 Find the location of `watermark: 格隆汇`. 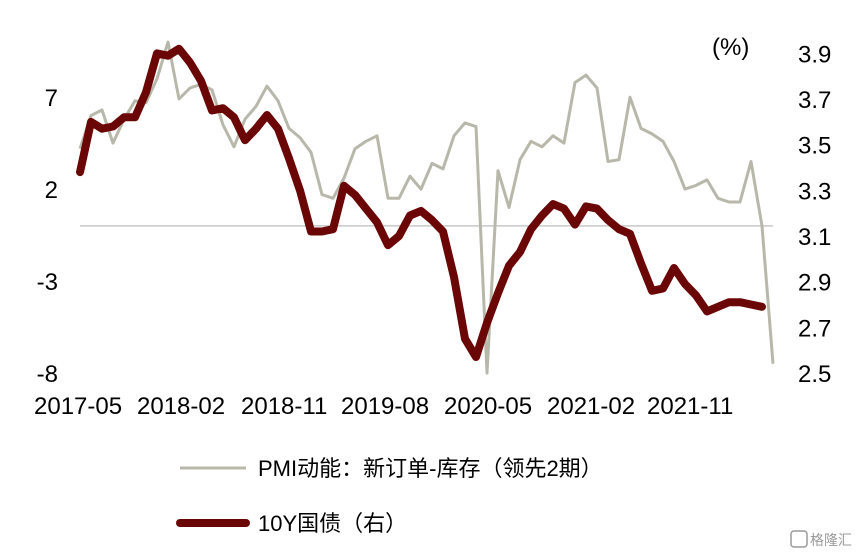

watermark: 格隆汇 is located at coordinates (821, 539).